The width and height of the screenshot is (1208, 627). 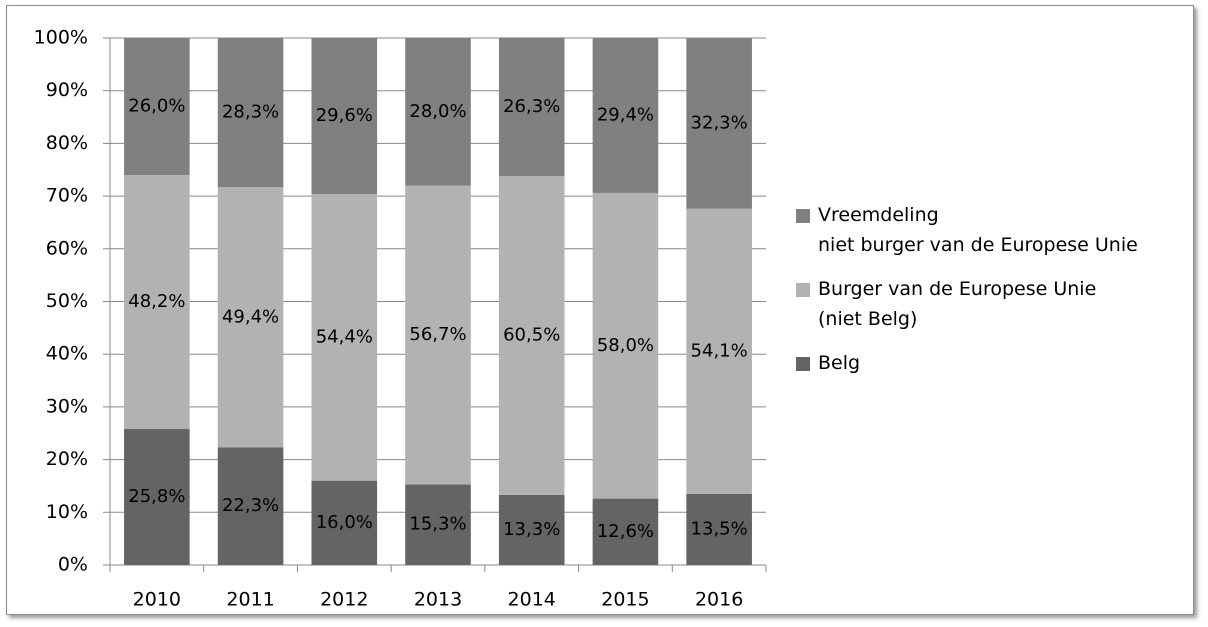 What do you see at coordinates (67, 90) in the screenshot?
I see `y-tick-label: 90%` at bounding box center [67, 90].